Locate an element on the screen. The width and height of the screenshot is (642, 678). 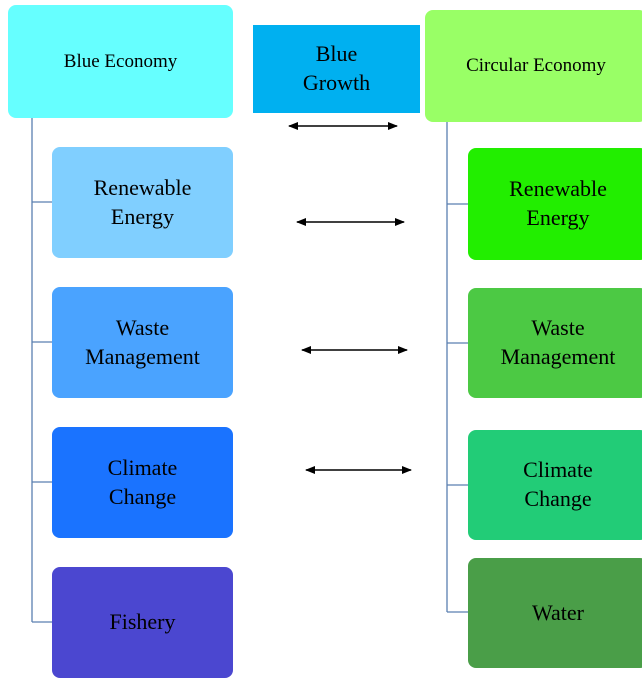
label: Blue Growth is located at coordinates (336, 68).